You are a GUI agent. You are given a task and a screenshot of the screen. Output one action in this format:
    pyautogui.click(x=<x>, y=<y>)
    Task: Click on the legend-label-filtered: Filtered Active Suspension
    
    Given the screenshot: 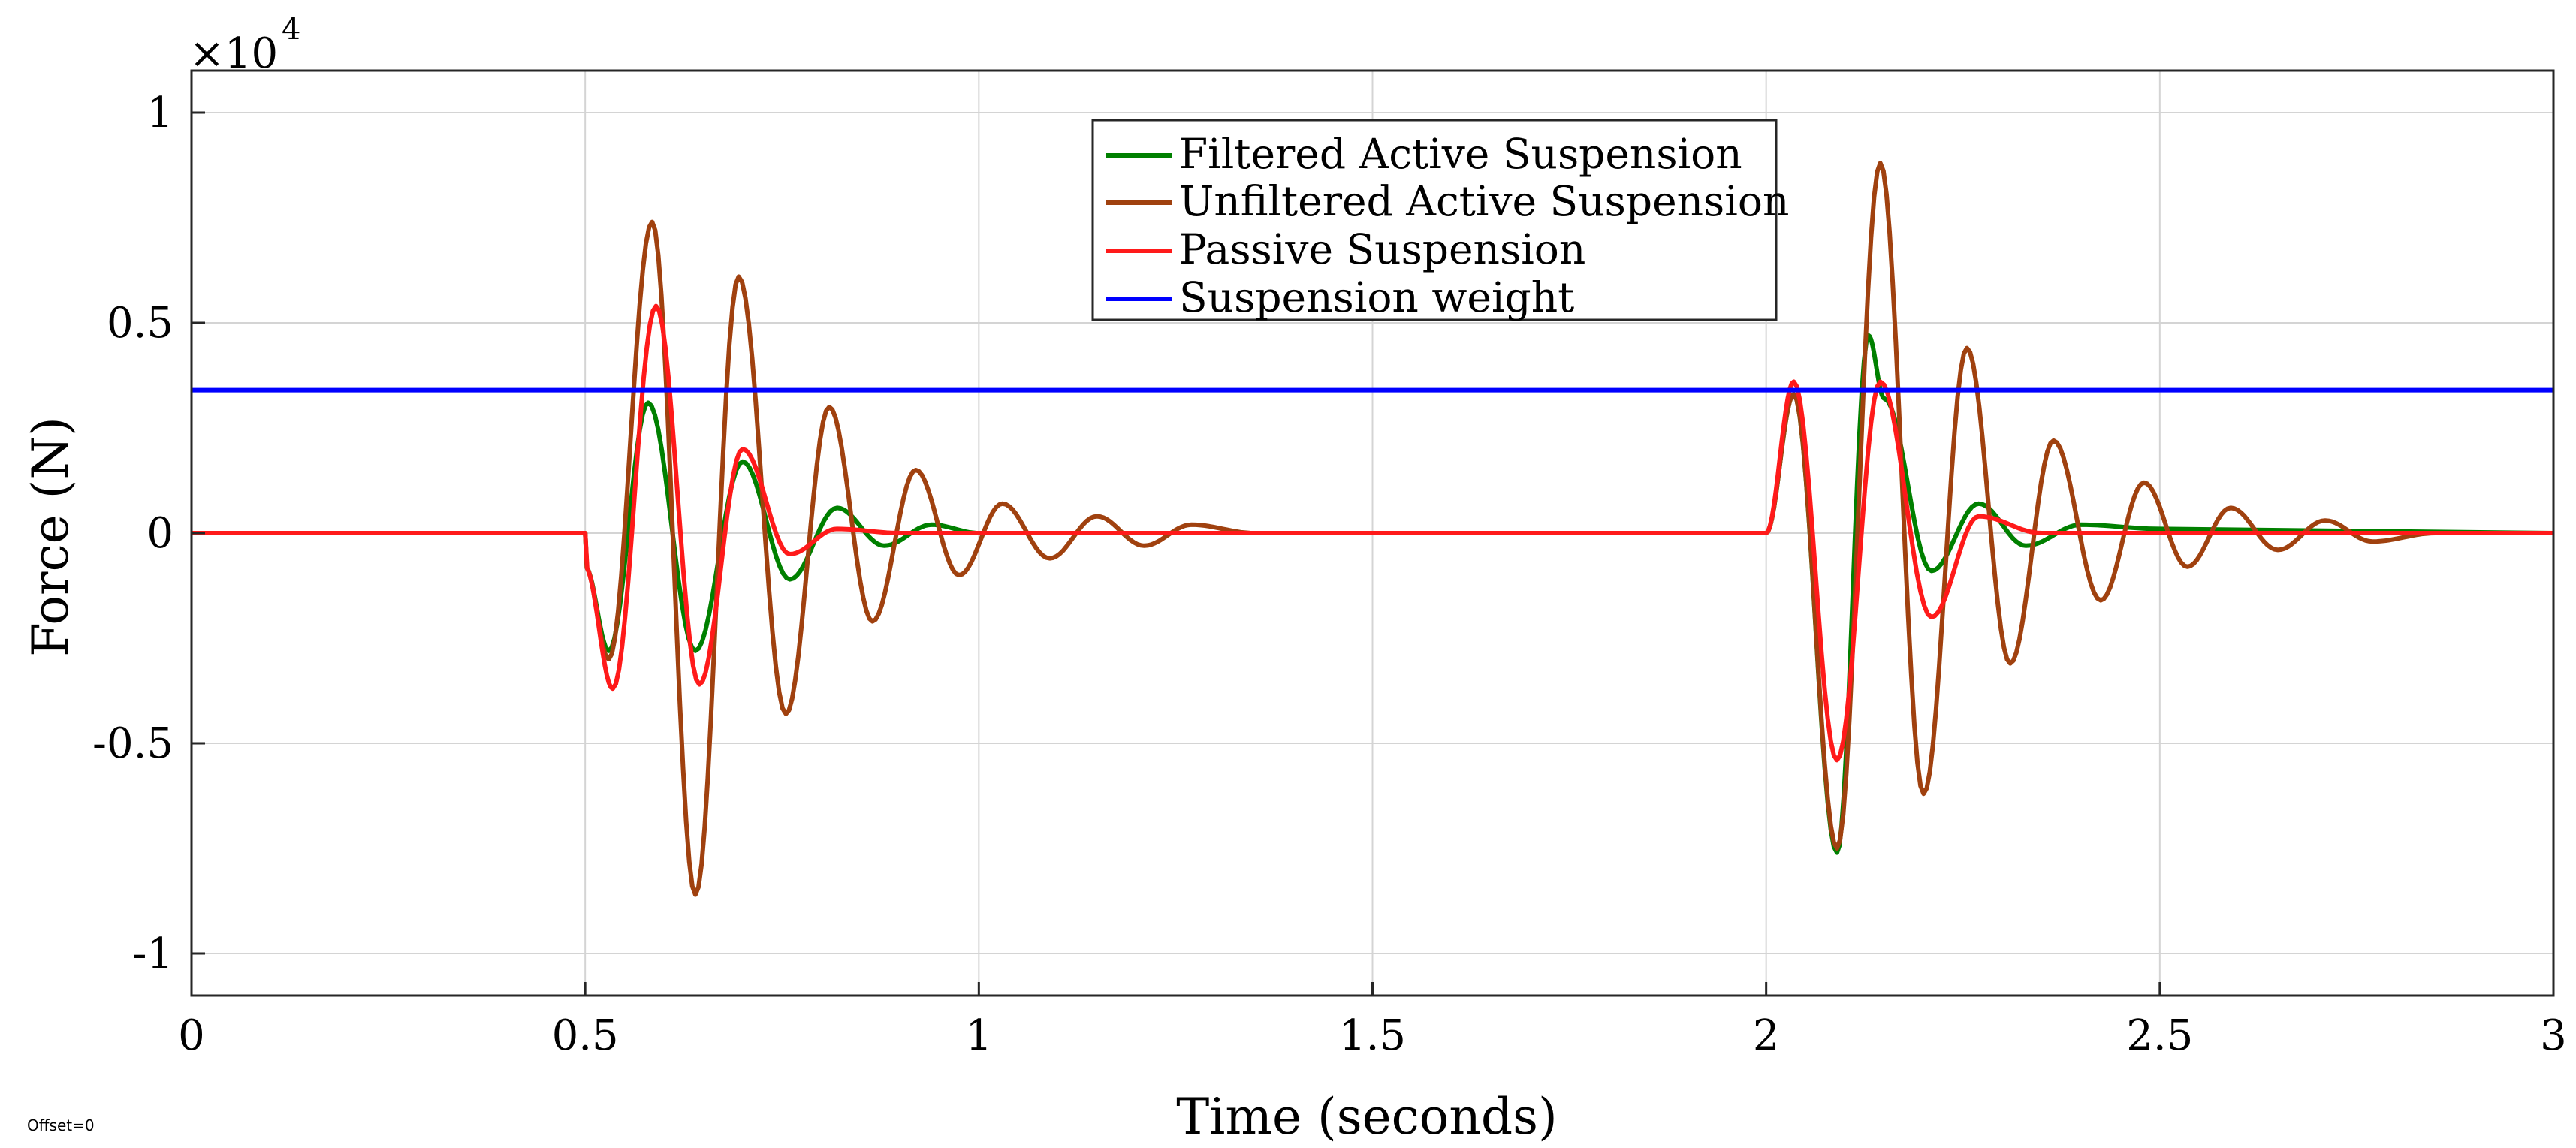 What is the action you would take?
    pyautogui.click(x=1460, y=154)
    